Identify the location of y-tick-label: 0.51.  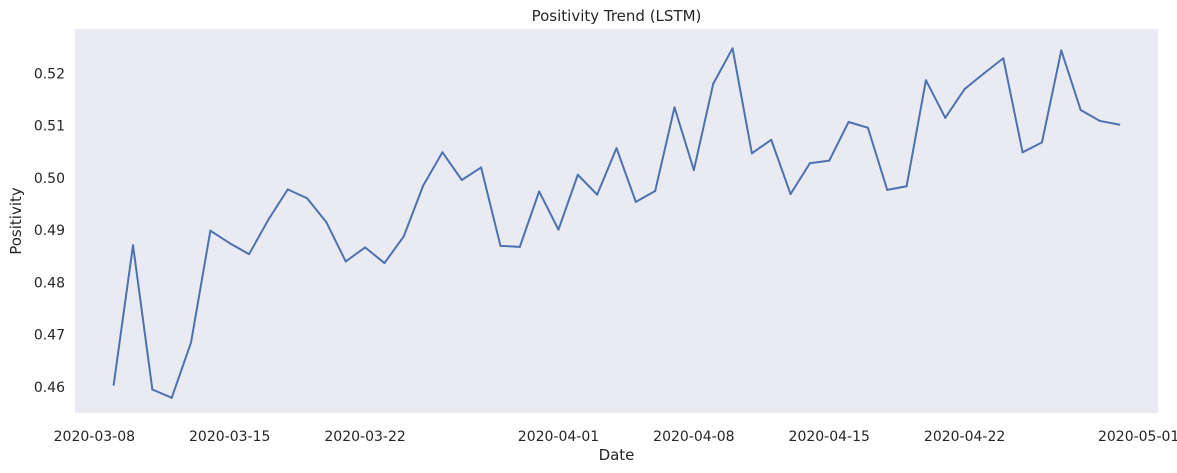
(49, 127).